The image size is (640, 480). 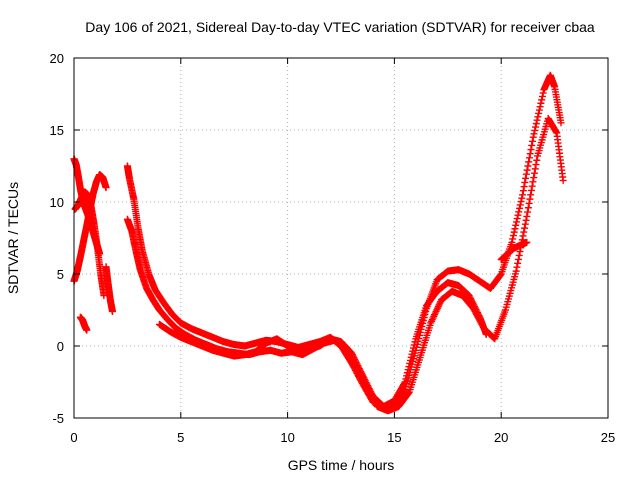 What do you see at coordinates (60, 346) in the screenshot?
I see `y-tick-label: 0` at bounding box center [60, 346].